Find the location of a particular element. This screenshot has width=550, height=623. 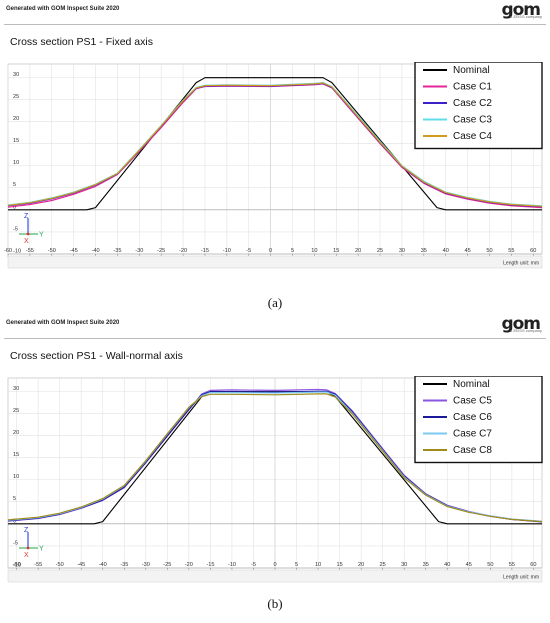

legend-box is located at coordinates (478, 106).